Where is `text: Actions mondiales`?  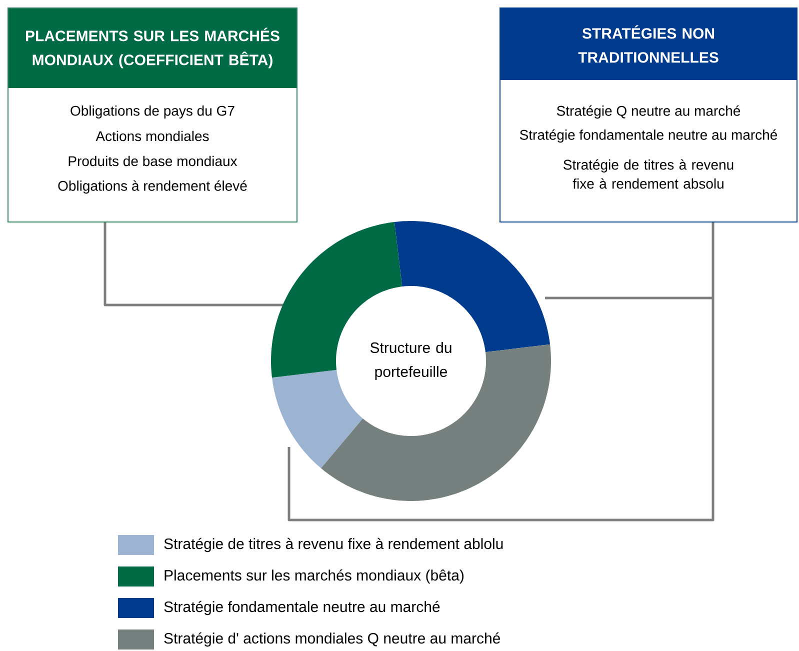 text: Actions mondiales is located at coordinates (152, 136).